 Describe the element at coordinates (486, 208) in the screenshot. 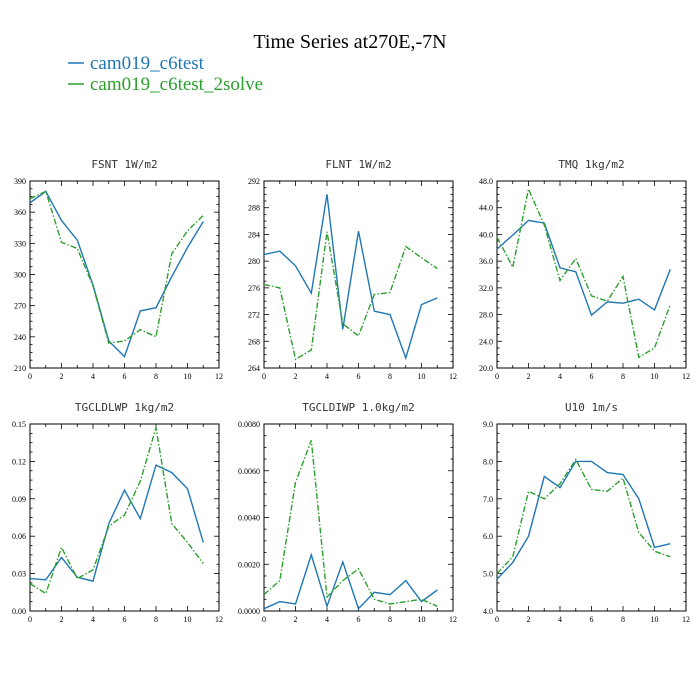

I see `y-tick-label: 44.0` at that location.